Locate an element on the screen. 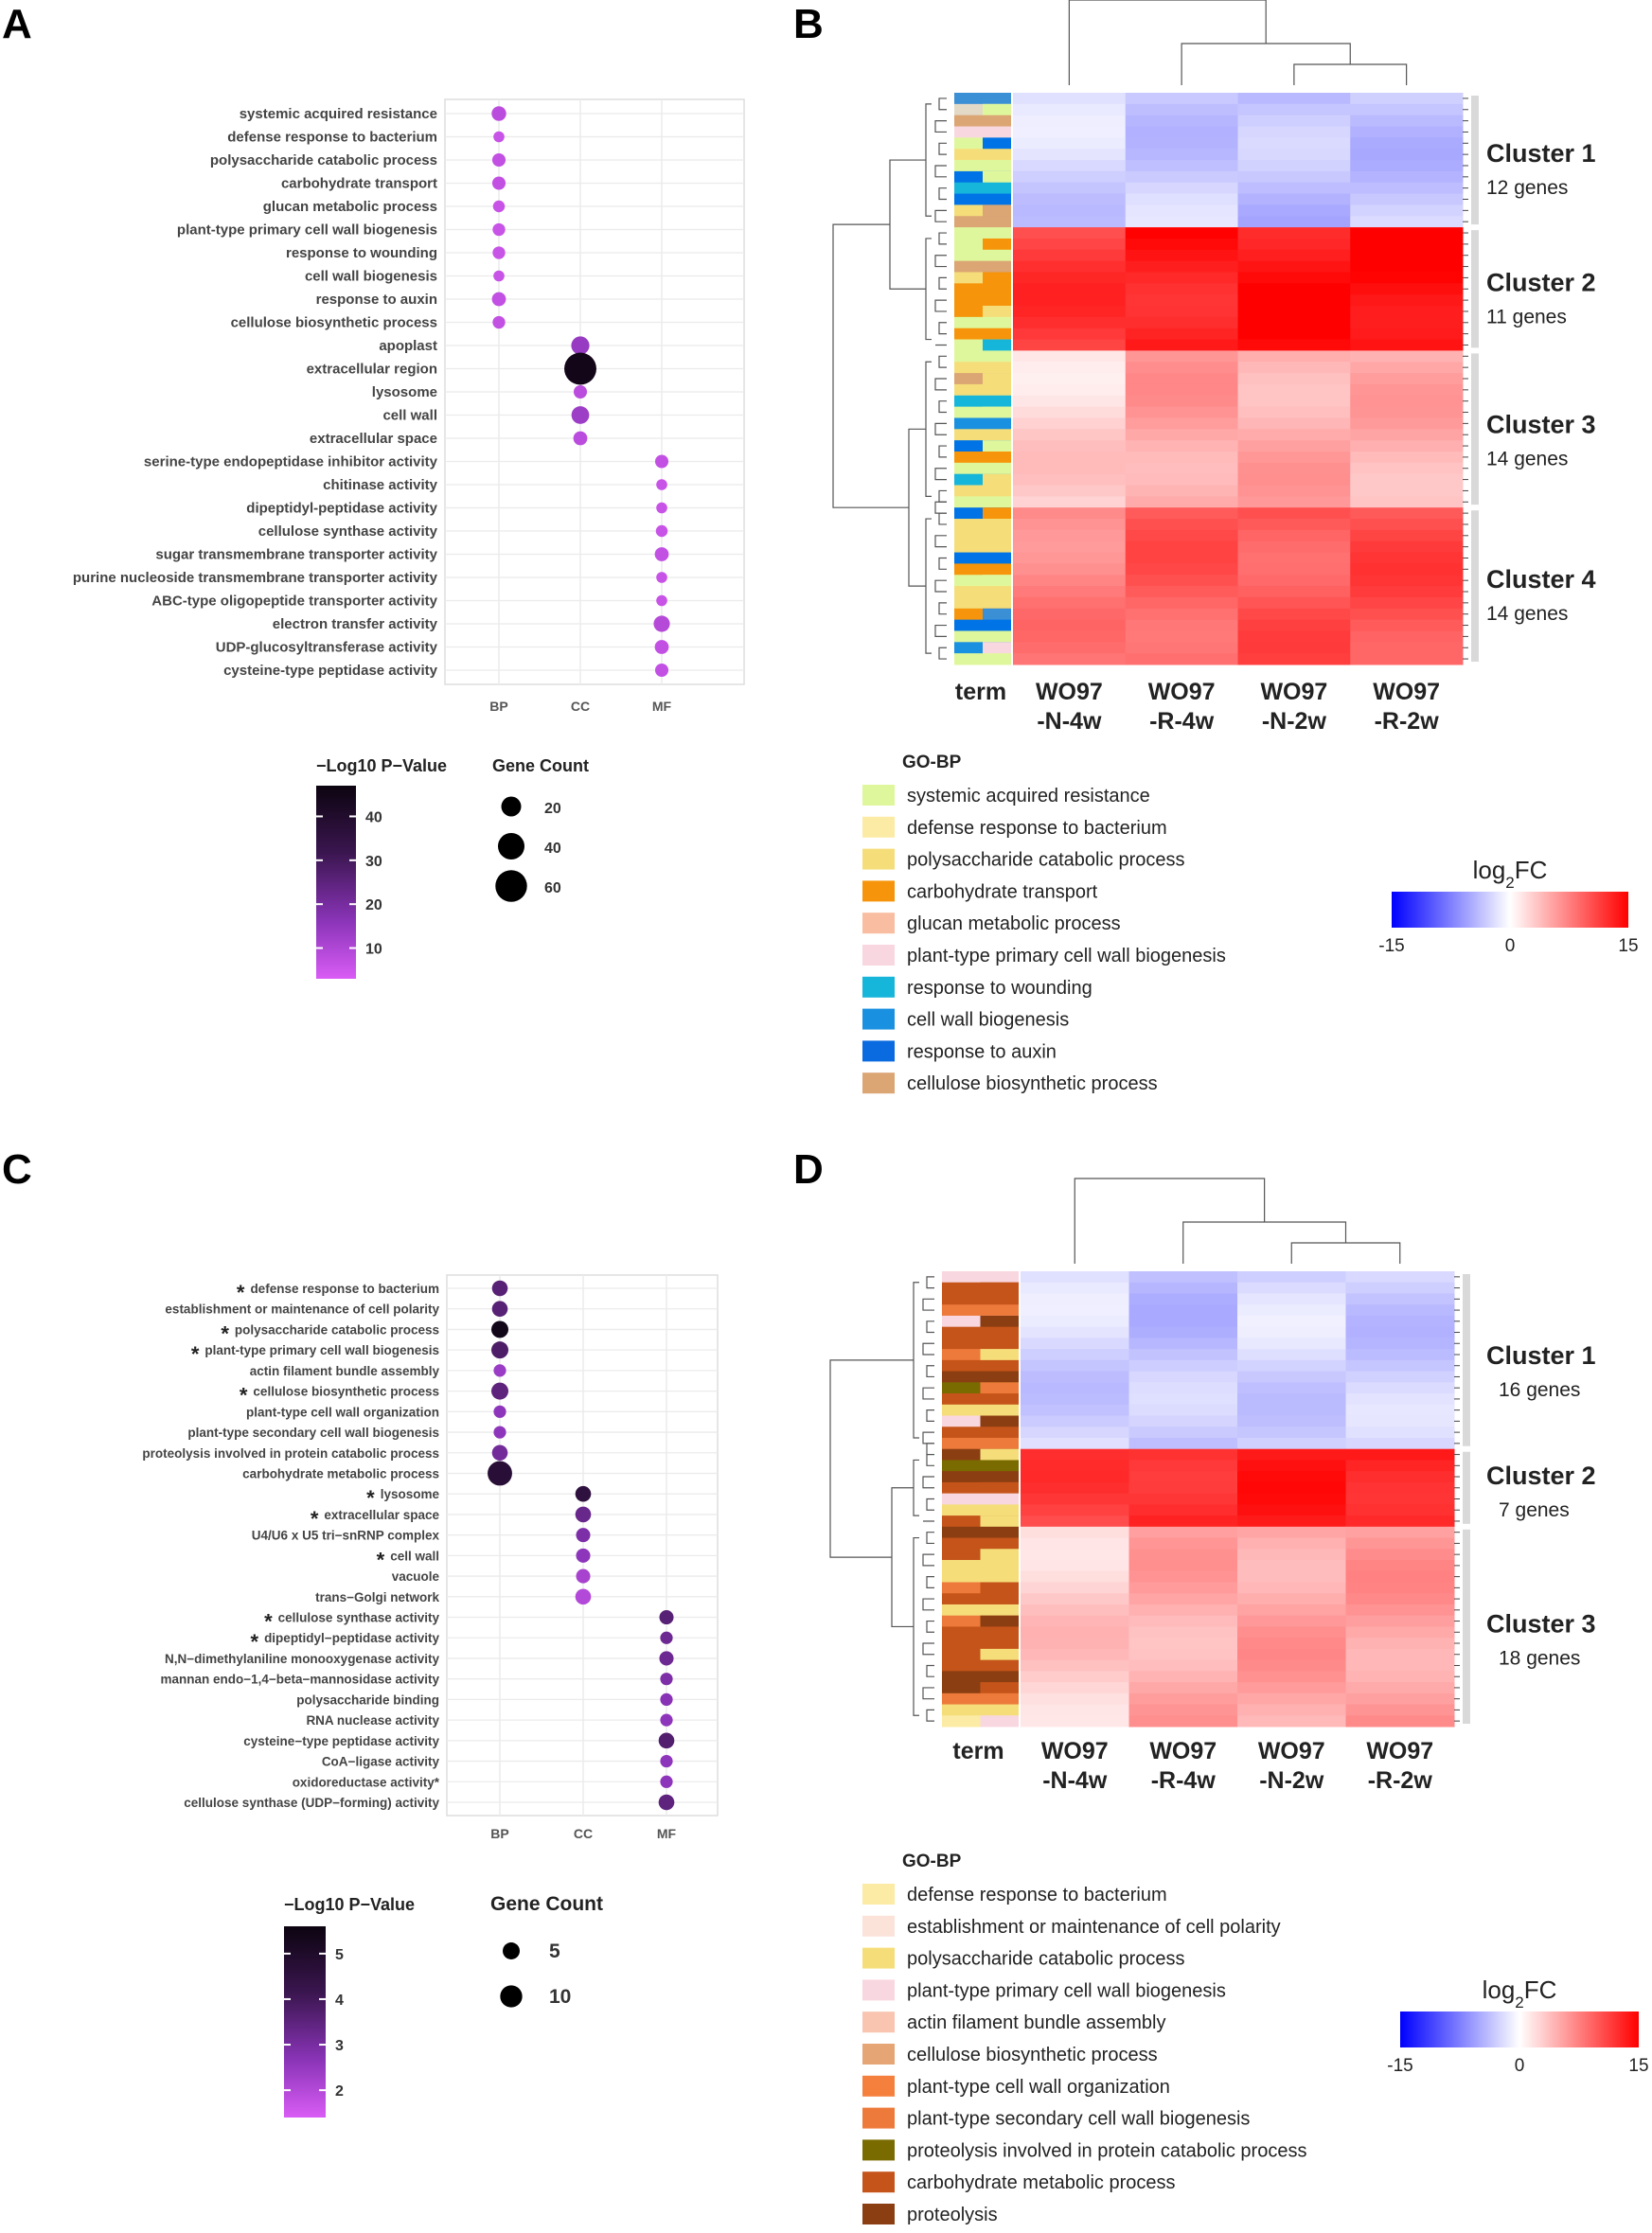  term-label: oxidoreductase activity* is located at coordinates (366, 1782).